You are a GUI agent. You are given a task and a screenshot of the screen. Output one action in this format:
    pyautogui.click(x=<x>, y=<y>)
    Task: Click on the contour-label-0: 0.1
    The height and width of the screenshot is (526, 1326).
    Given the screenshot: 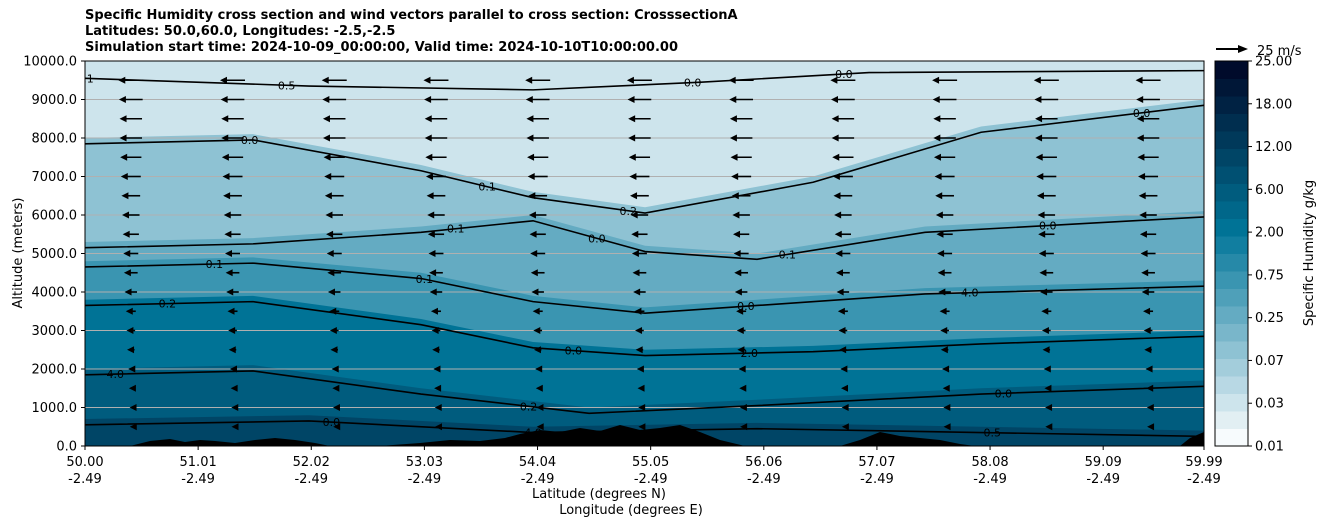 What is the action you would take?
    pyautogui.click(x=85, y=78)
    